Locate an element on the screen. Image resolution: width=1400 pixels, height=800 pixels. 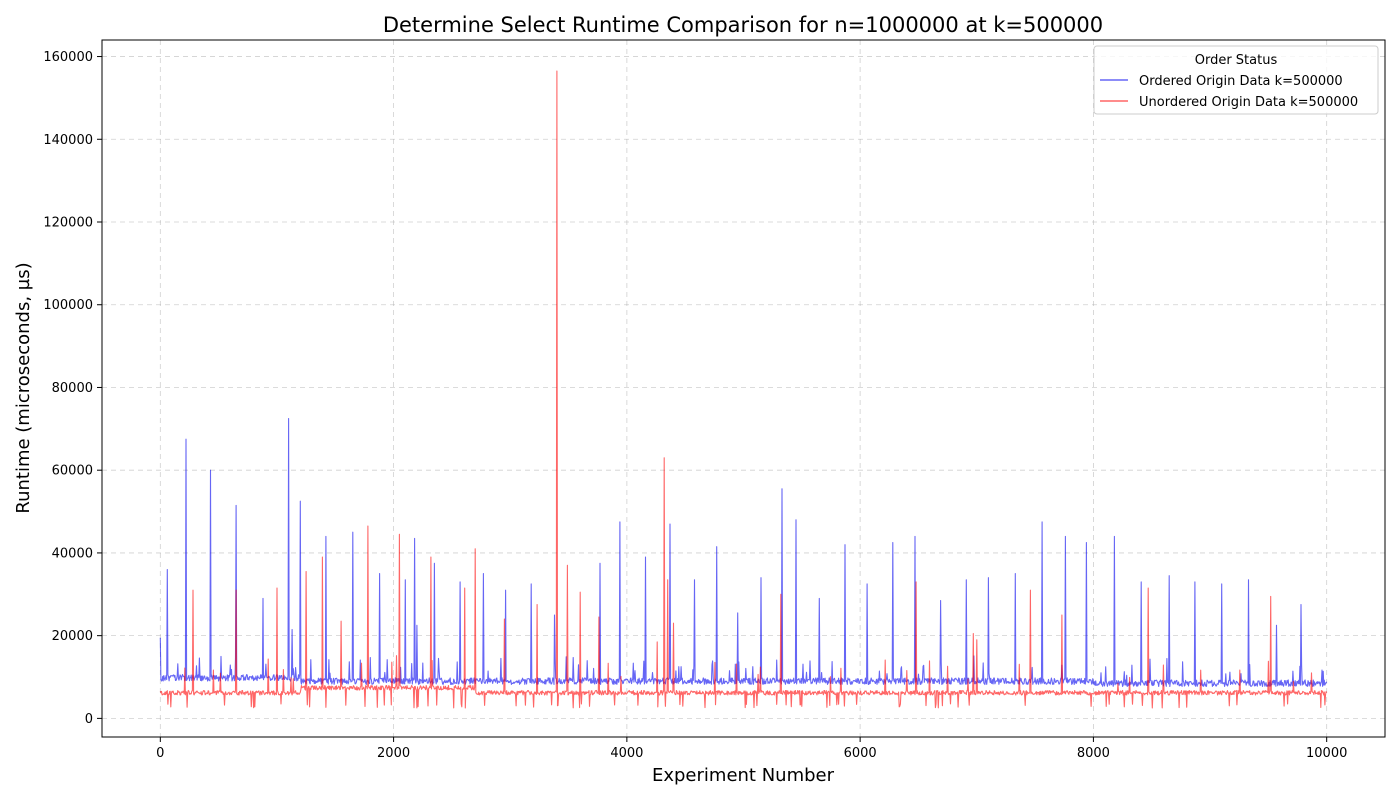
y-tick-label: 160000 is located at coordinates (68, 57).